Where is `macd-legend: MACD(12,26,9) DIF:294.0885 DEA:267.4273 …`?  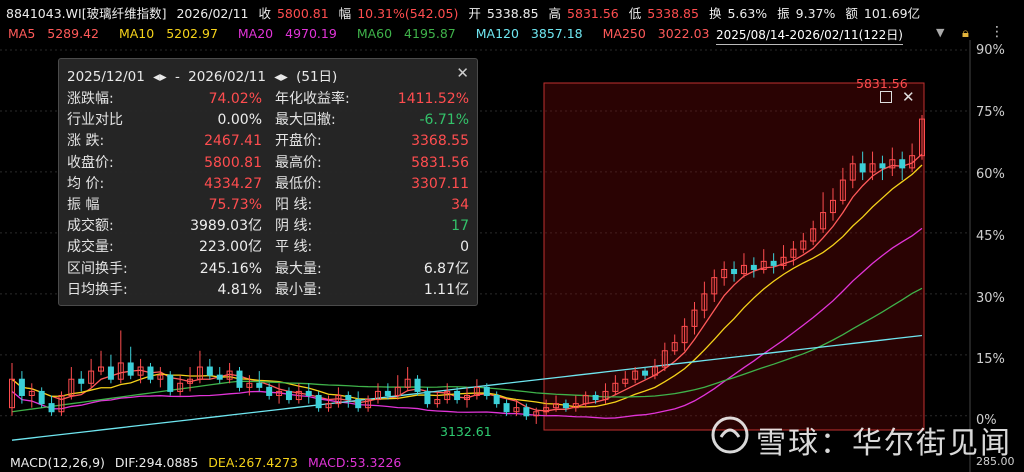 macd-legend: MACD(12,26,9) DIF:294.0885 DEA:267.4273 … is located at coordinates (208, 462).